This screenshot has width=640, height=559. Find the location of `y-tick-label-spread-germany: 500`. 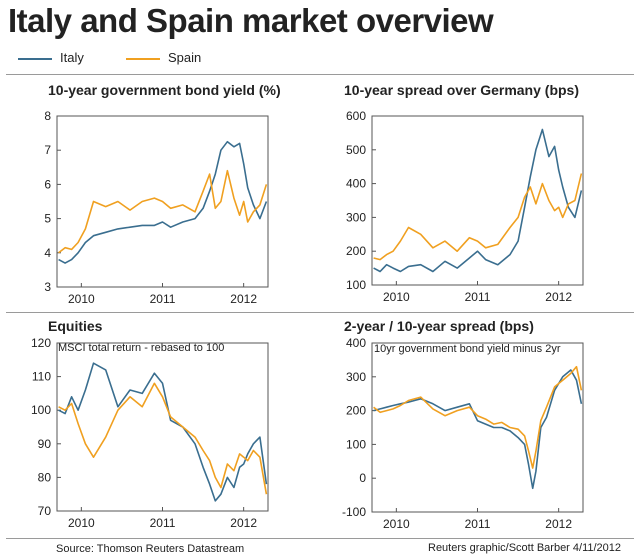

y-tick-label-spread-germany: 500 is located at coordinates (356, 150).